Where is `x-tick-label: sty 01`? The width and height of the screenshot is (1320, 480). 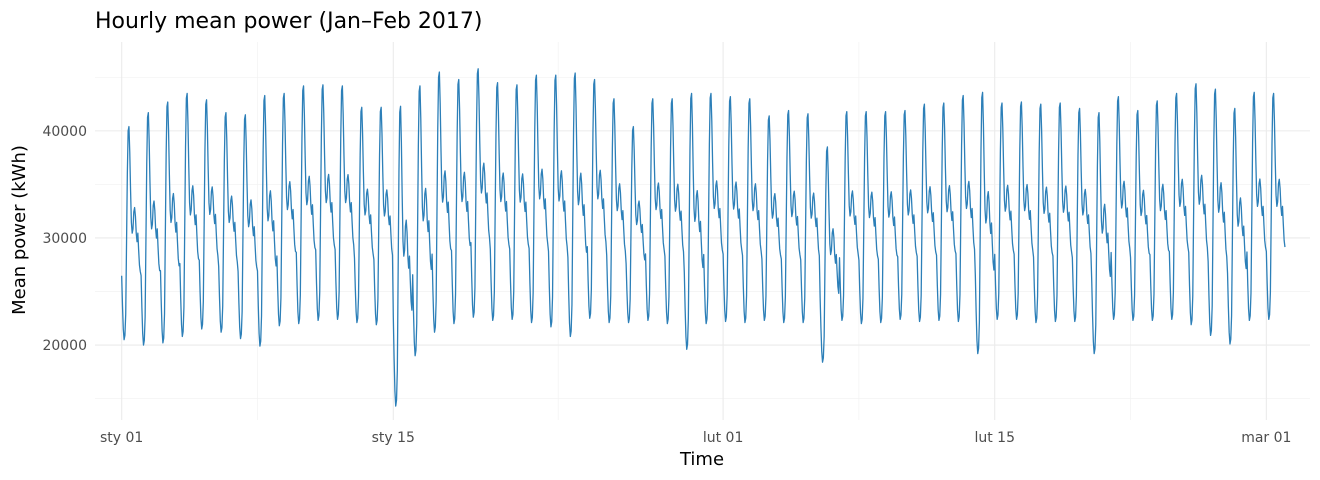
x-tick-label: sty 01 is located at coordinates (121, 438).